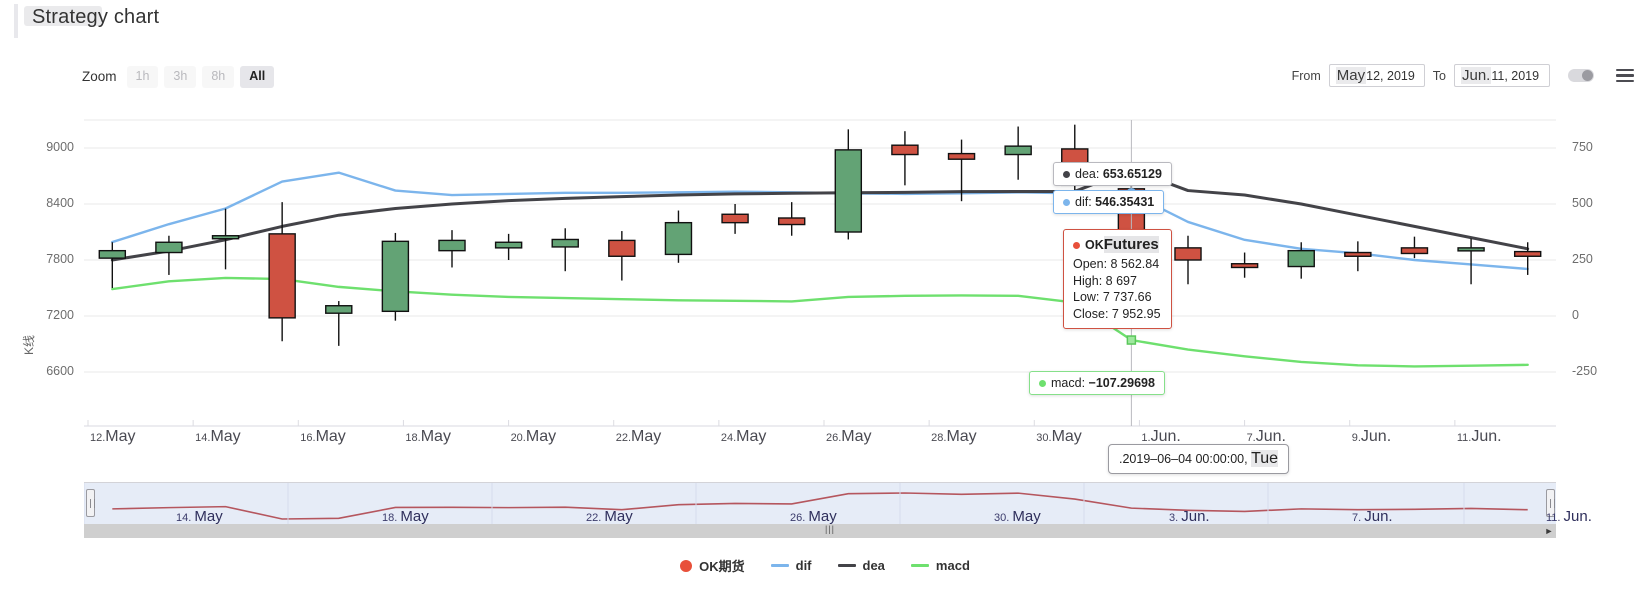 Image resolution: width=1650 pixels, height=590 pixels. I want to click on crosshair-date-text: .2019–06–04 00:00:00,, so click(1183, 459).